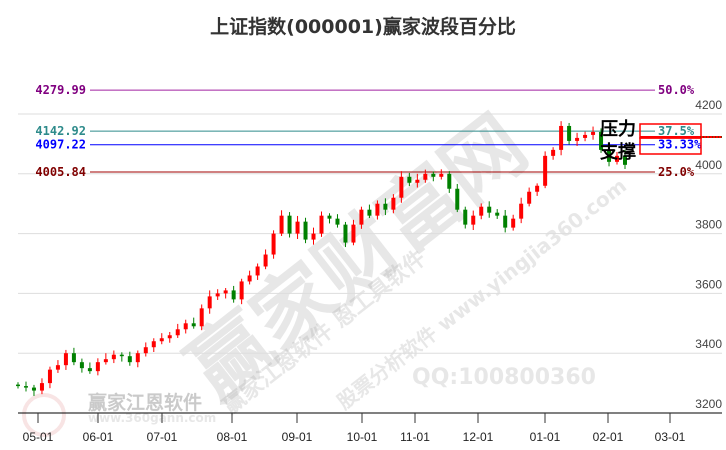  What do you see at coordinates (363, 27) in the screenshot?
I see `chart-title: 上证指数(000001)赢家波段百分比` at bounding box center [363, 27].